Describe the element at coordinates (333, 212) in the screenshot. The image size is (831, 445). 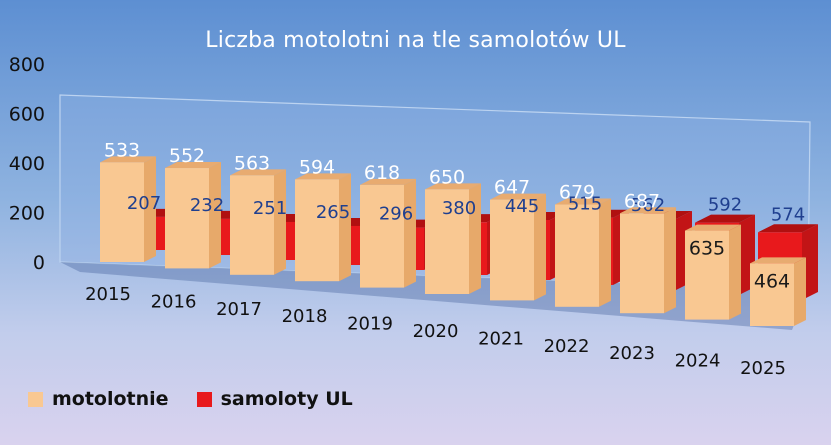
I see `data-label-samoloty-ul: 265` at that location.